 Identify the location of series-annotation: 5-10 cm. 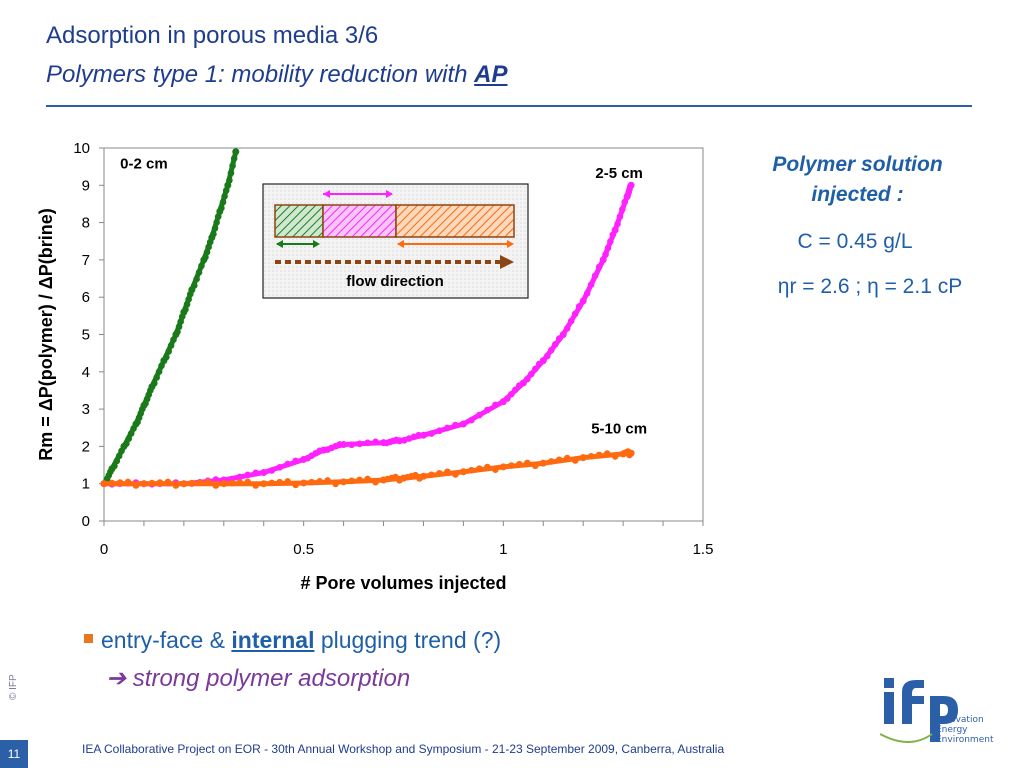
(619, 428).